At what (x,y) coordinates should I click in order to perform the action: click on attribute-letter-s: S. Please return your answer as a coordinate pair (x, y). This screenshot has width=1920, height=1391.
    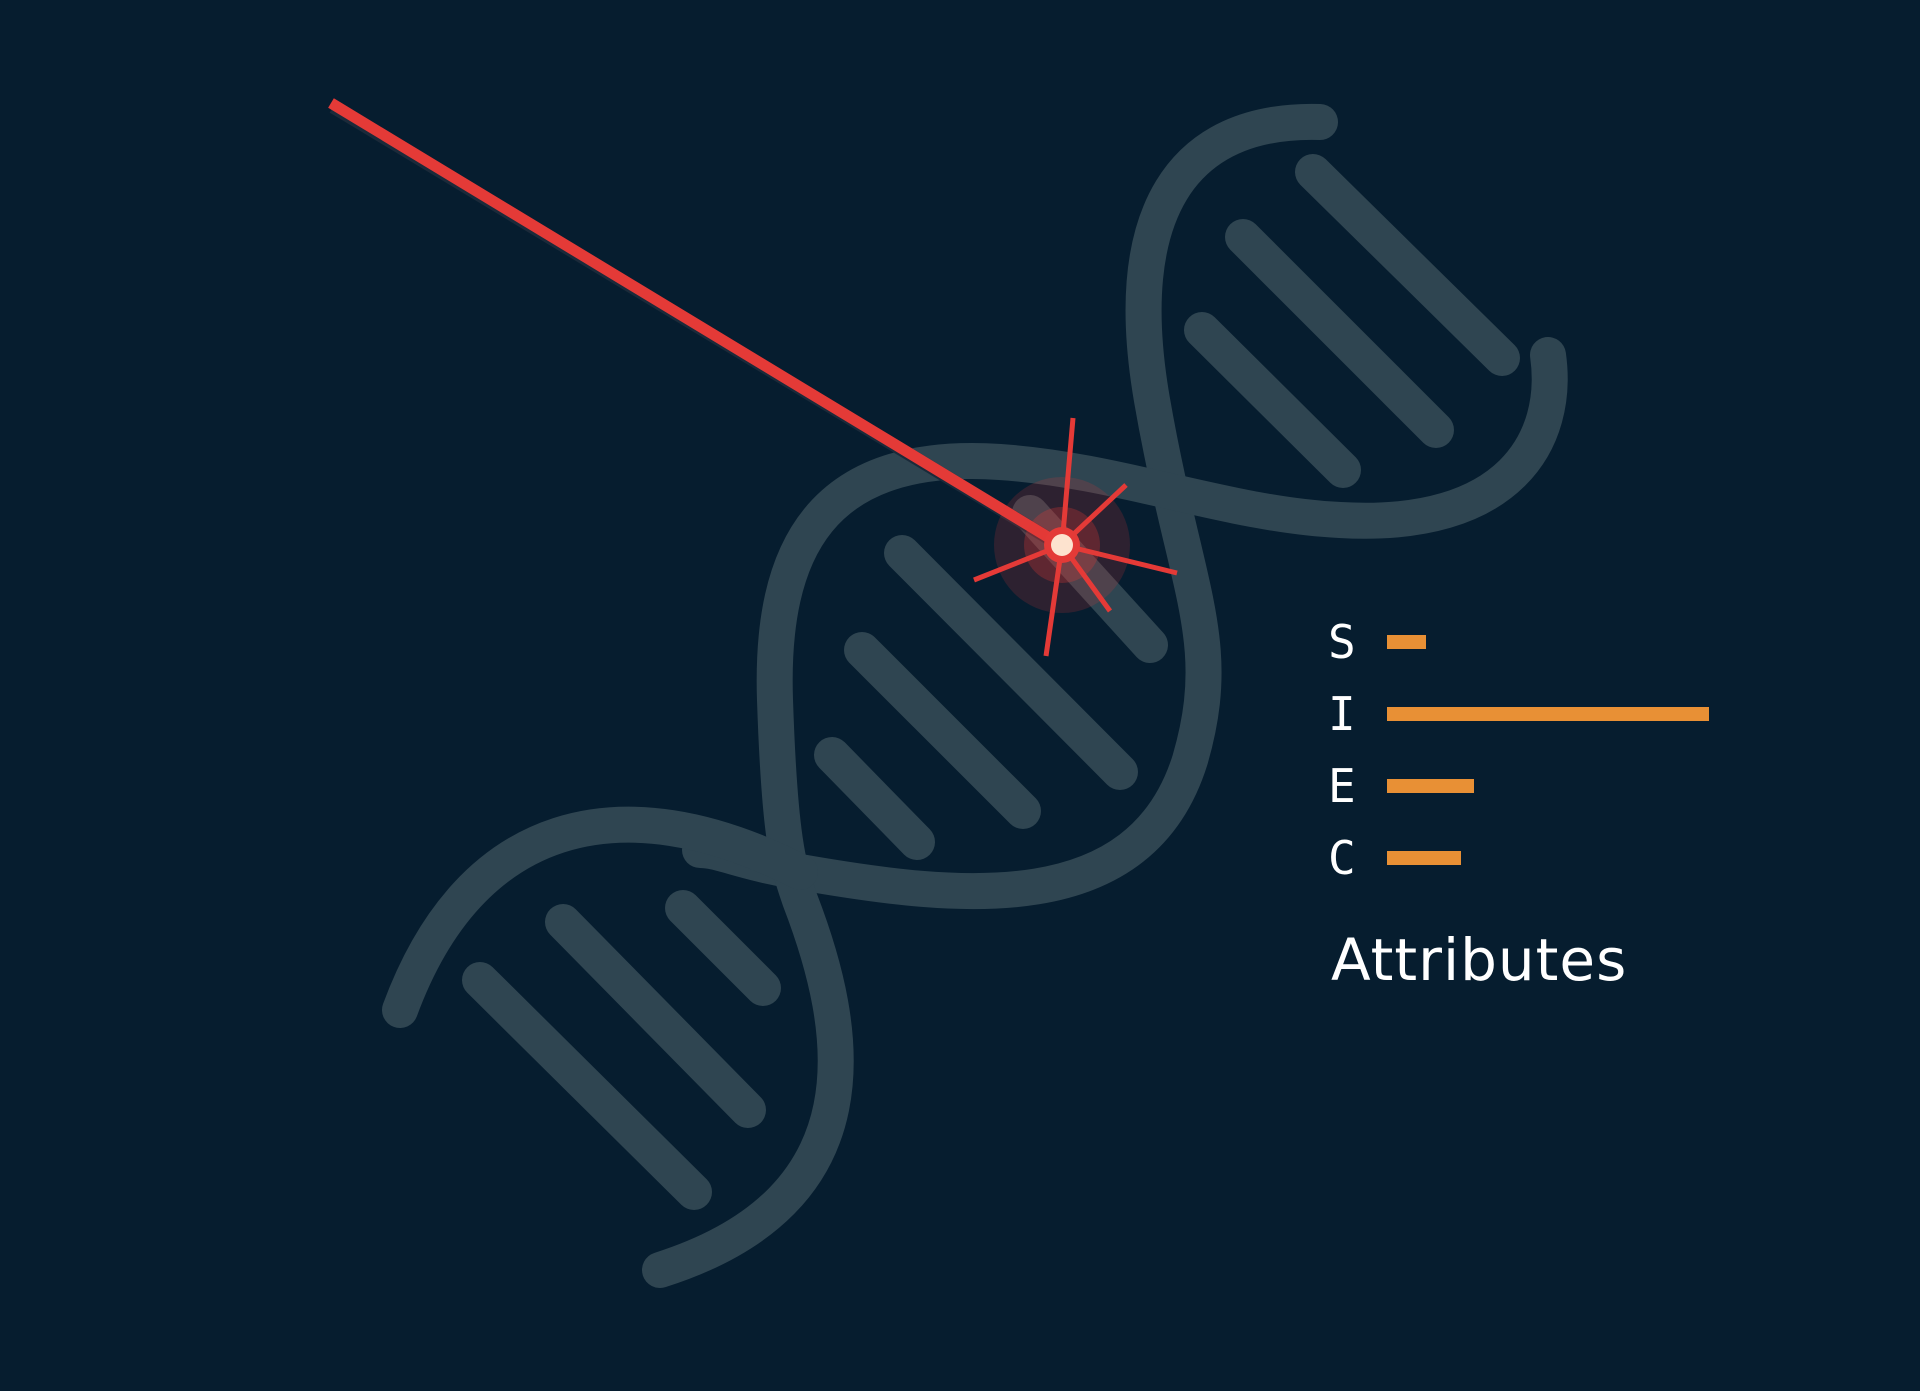
    Looking at the image, I should click on (1342, 642).